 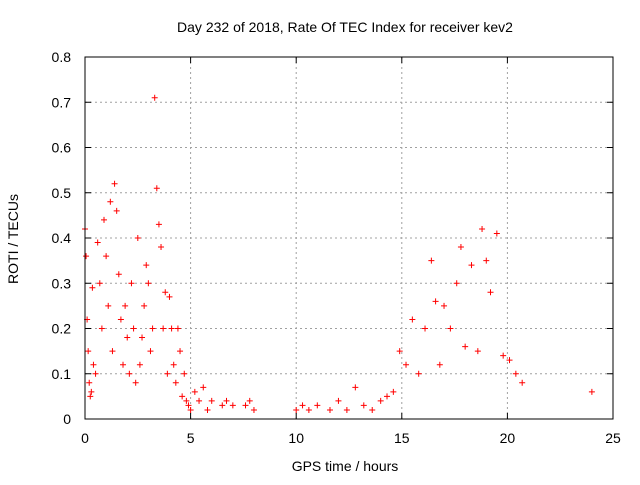 I want to click on y-axis-label: ROTI / TECUs, so click(x=13, y=239).